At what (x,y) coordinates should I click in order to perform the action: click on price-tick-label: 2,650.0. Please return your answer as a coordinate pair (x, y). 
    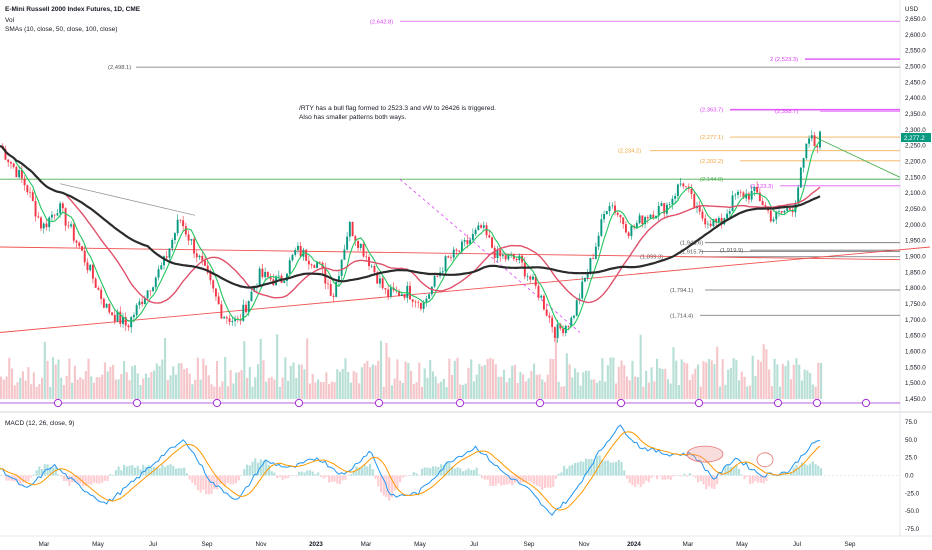
    Looking at the image, I should click on (915, 19).